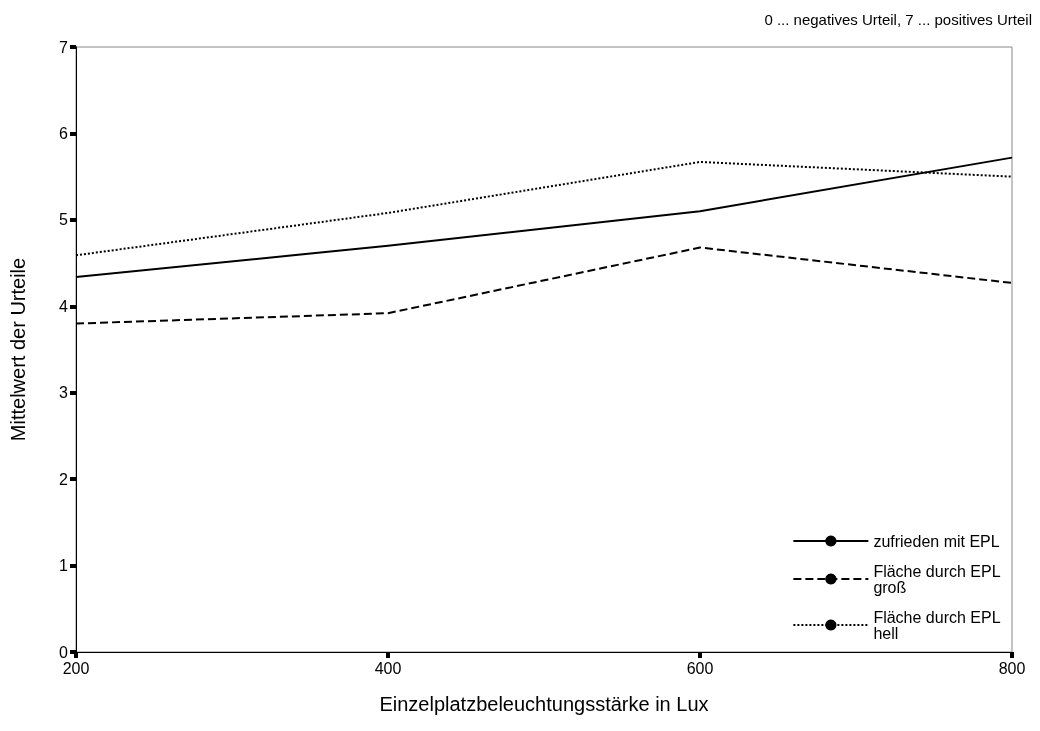 The image size is (1040, 731). What do you see at coordinates (1012, 668) in the screenshot?
I see `x-tick-label: 800` at bounding box center [1012, 668].